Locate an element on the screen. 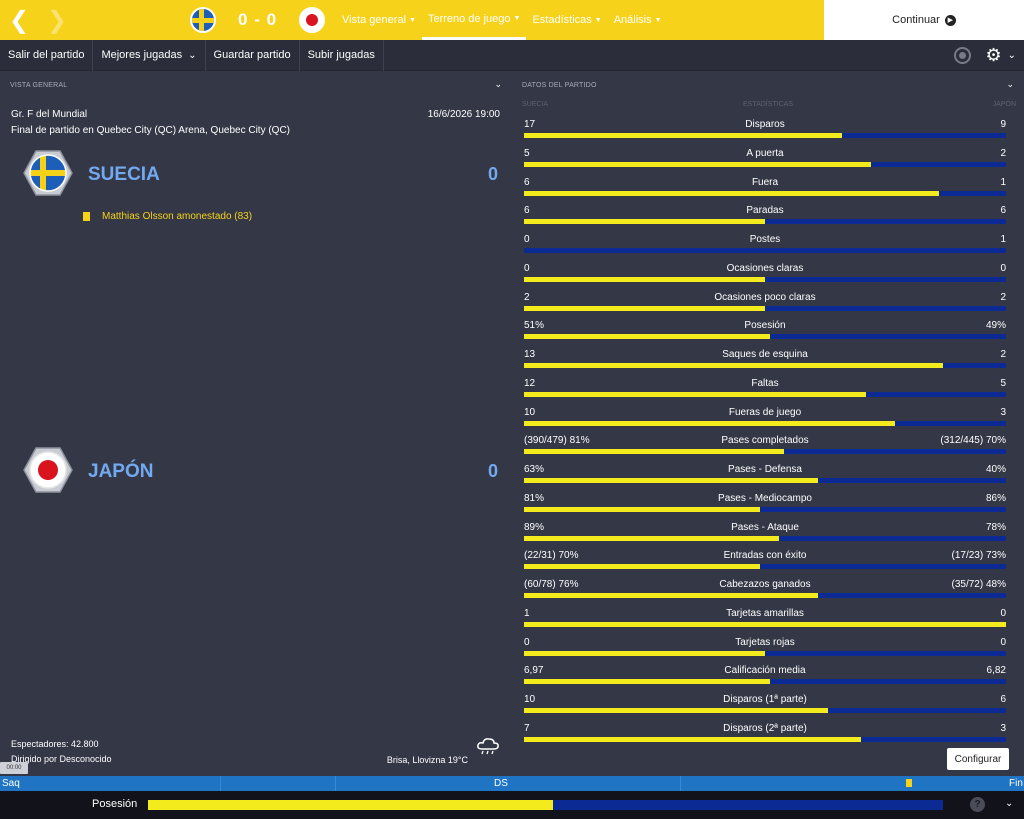  stat-row: 5 A puerta 2 is located at coordinates (765, 157).